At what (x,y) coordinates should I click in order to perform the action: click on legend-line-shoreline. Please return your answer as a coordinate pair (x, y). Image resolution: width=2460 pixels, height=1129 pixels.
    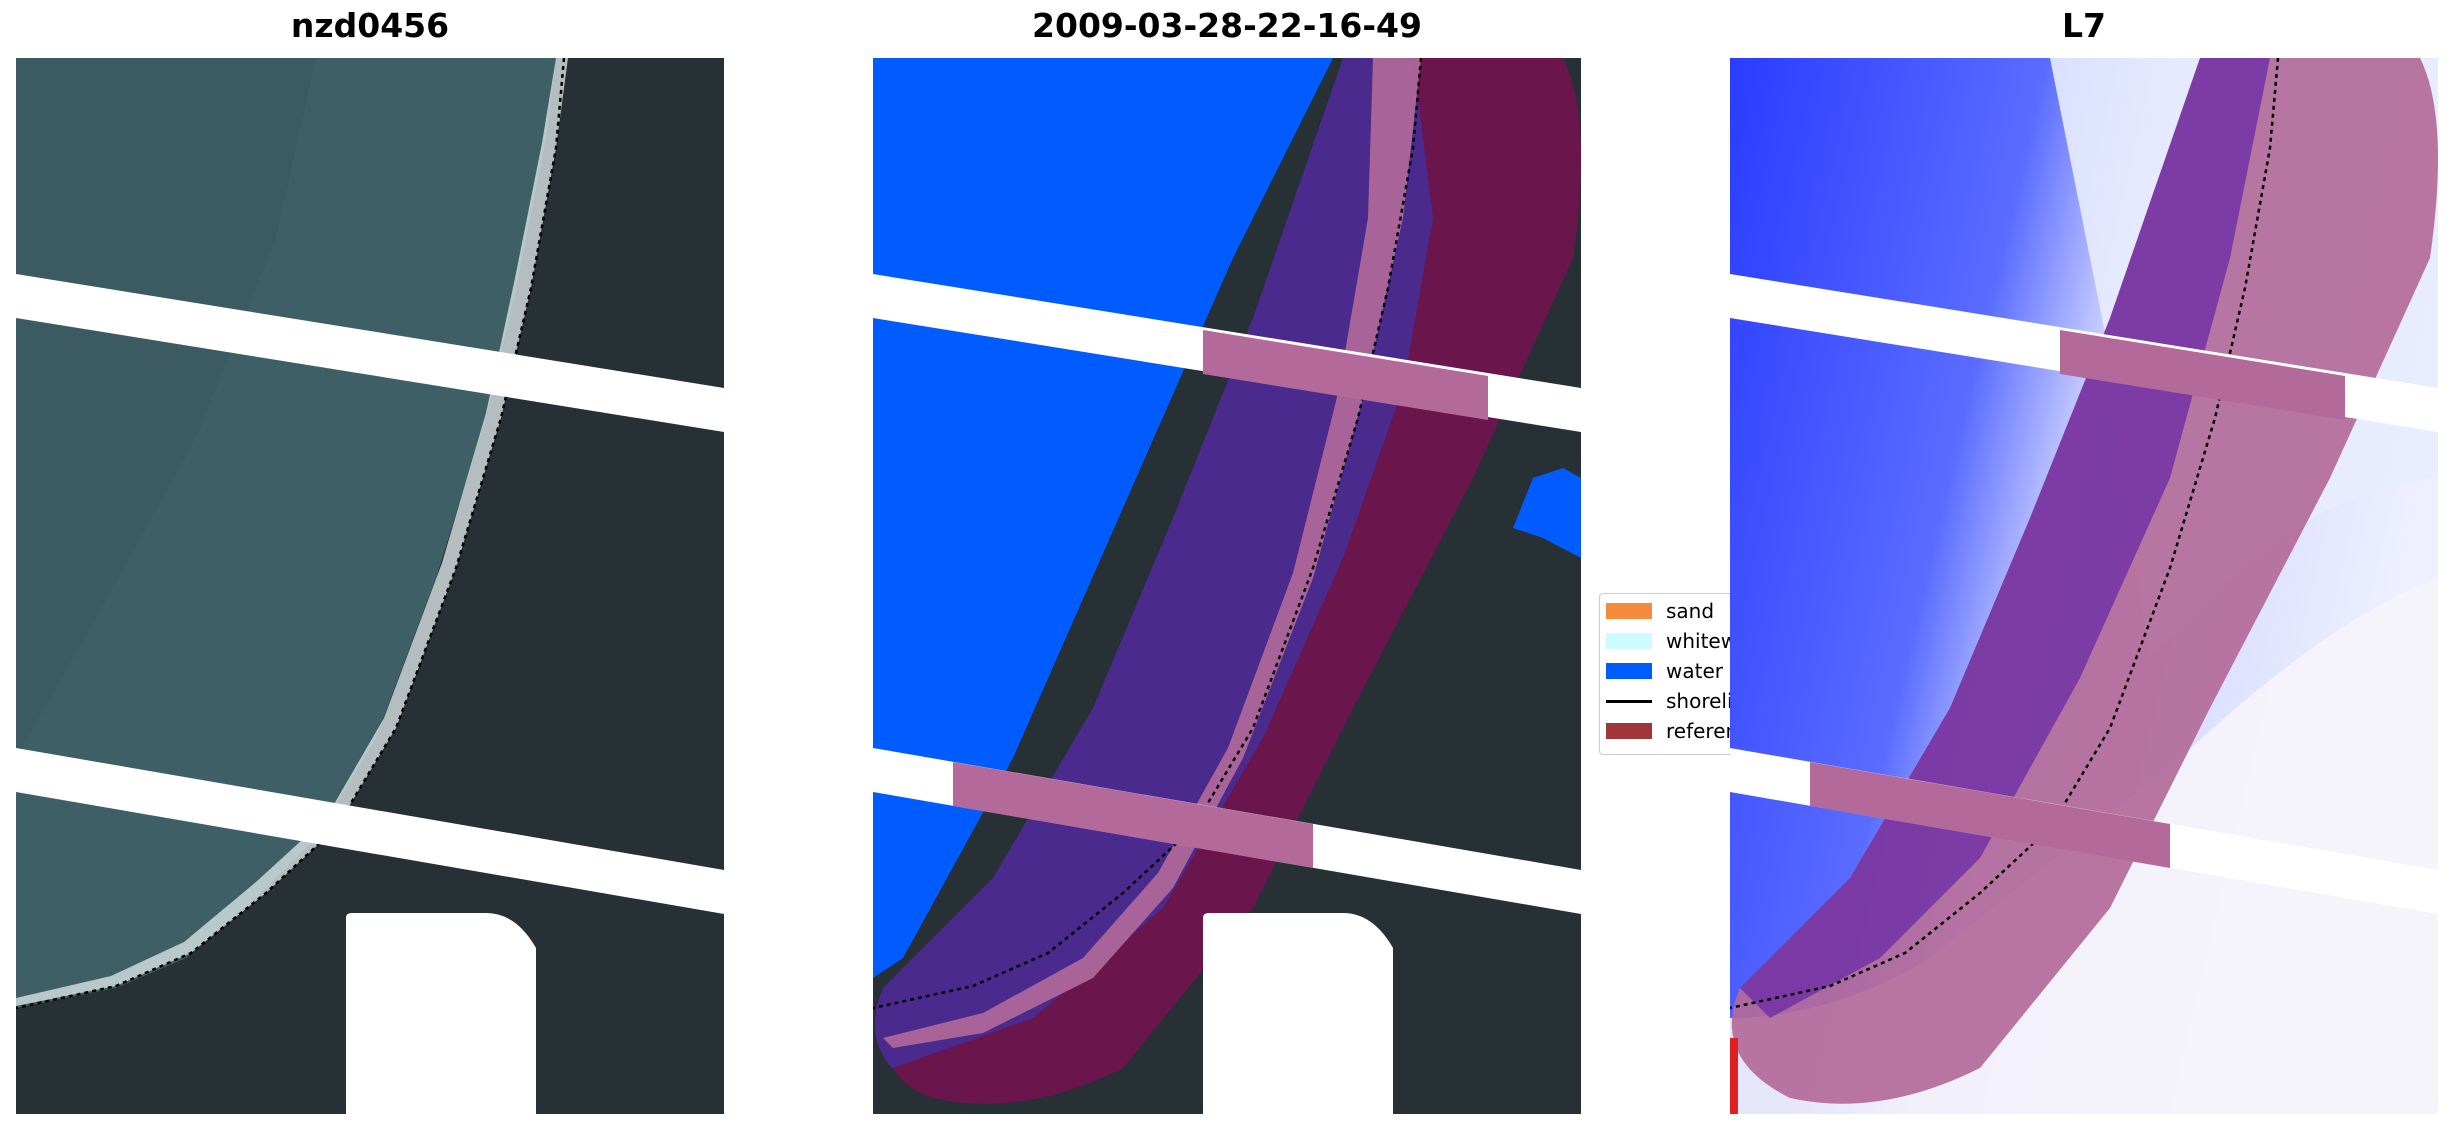
    Looking at the image, I should click on (1629, 701).